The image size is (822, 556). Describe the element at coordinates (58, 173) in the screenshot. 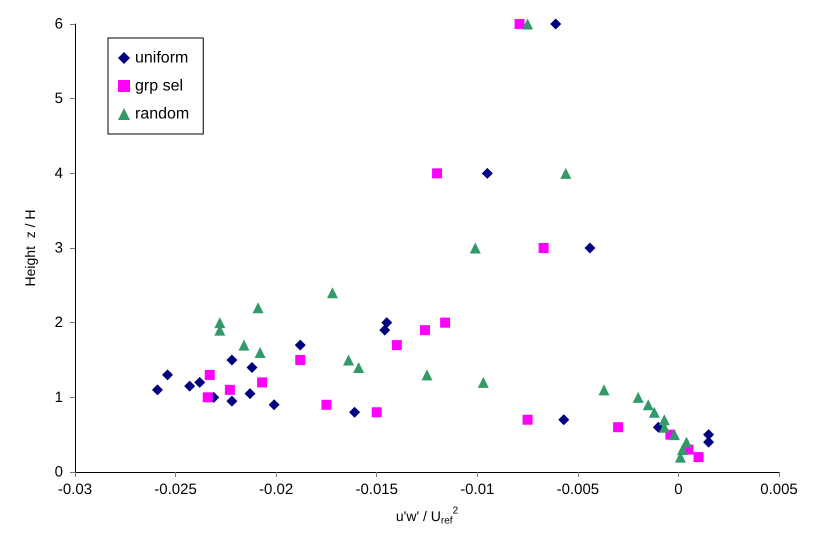

I see `y-tick-label: 4` at that location.